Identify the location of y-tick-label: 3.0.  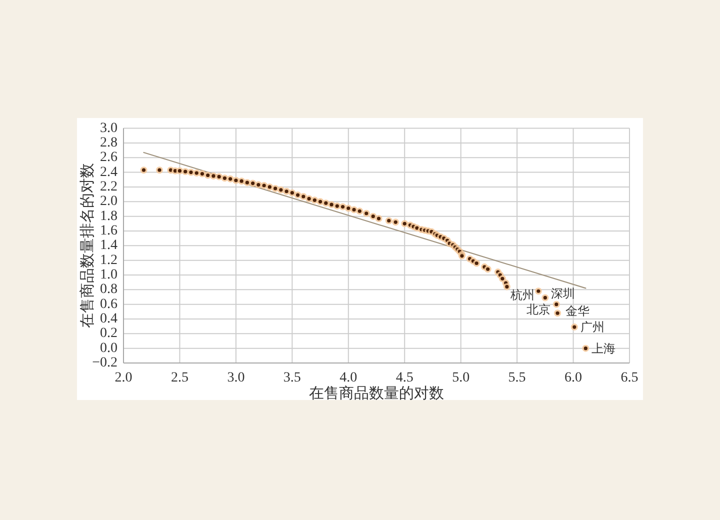
(109, 128).